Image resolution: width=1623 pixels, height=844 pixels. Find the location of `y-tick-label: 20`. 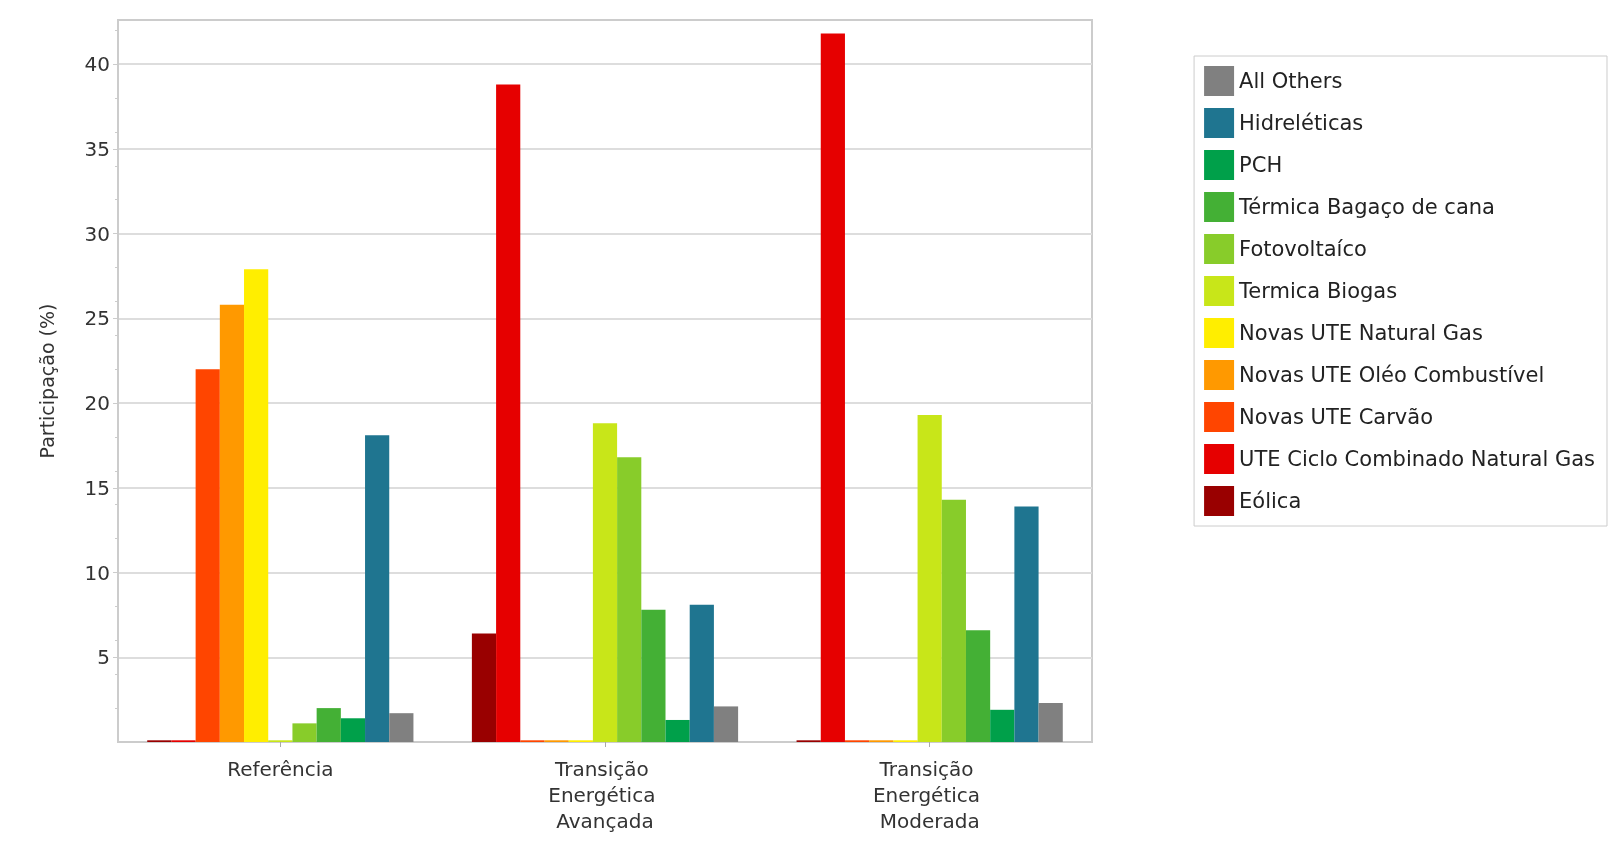

y-tick-label: 20 is located at coordinates (97, 403).